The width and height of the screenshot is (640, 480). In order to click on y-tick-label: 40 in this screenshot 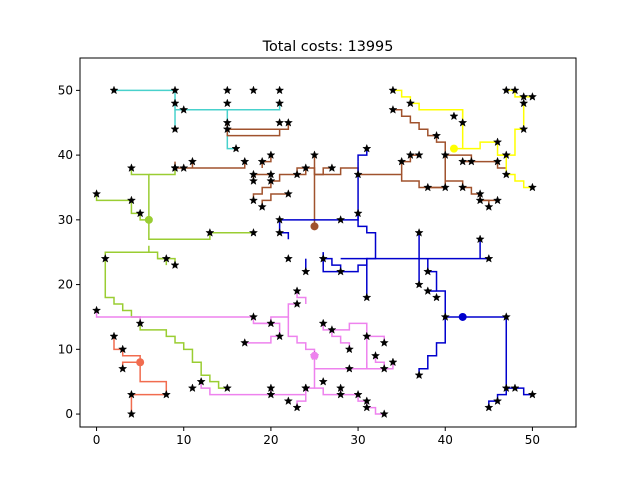, I will do `click(65, 155)`.